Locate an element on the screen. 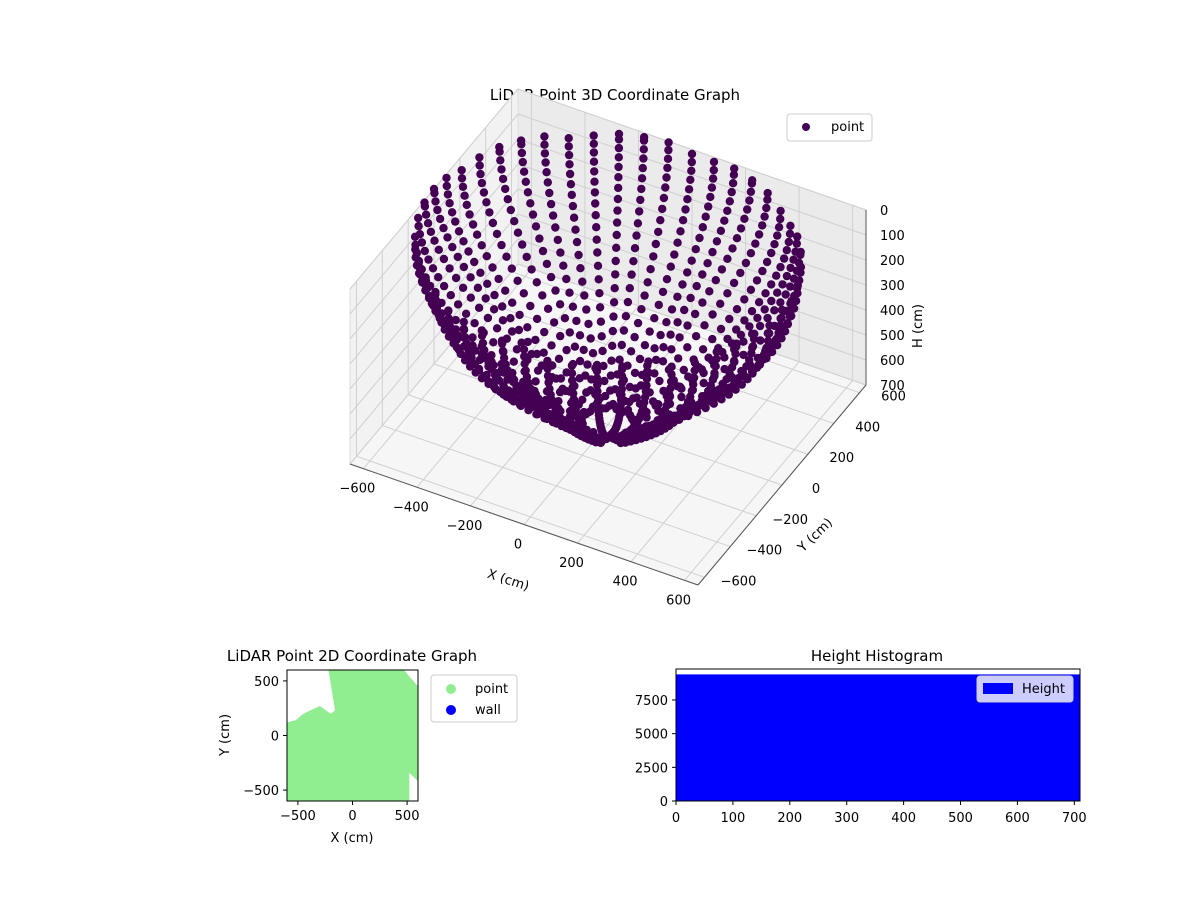 The height and width of the screenshot is (900, 1200). chart-3d-legend: point is located at coordinates (829, 127).